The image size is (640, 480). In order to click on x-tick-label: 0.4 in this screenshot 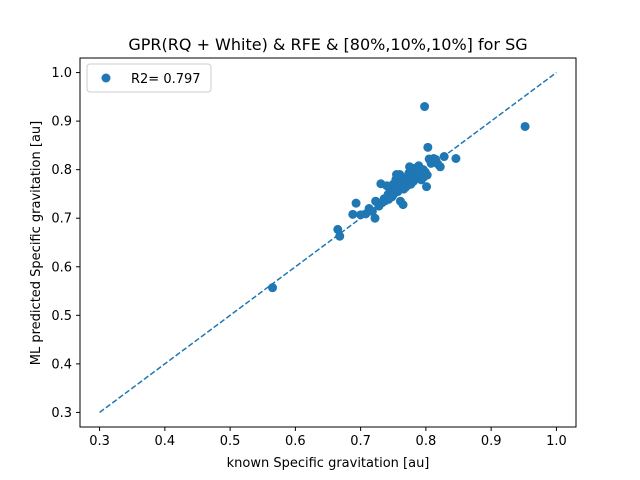, I will do `click(164, 441)`.